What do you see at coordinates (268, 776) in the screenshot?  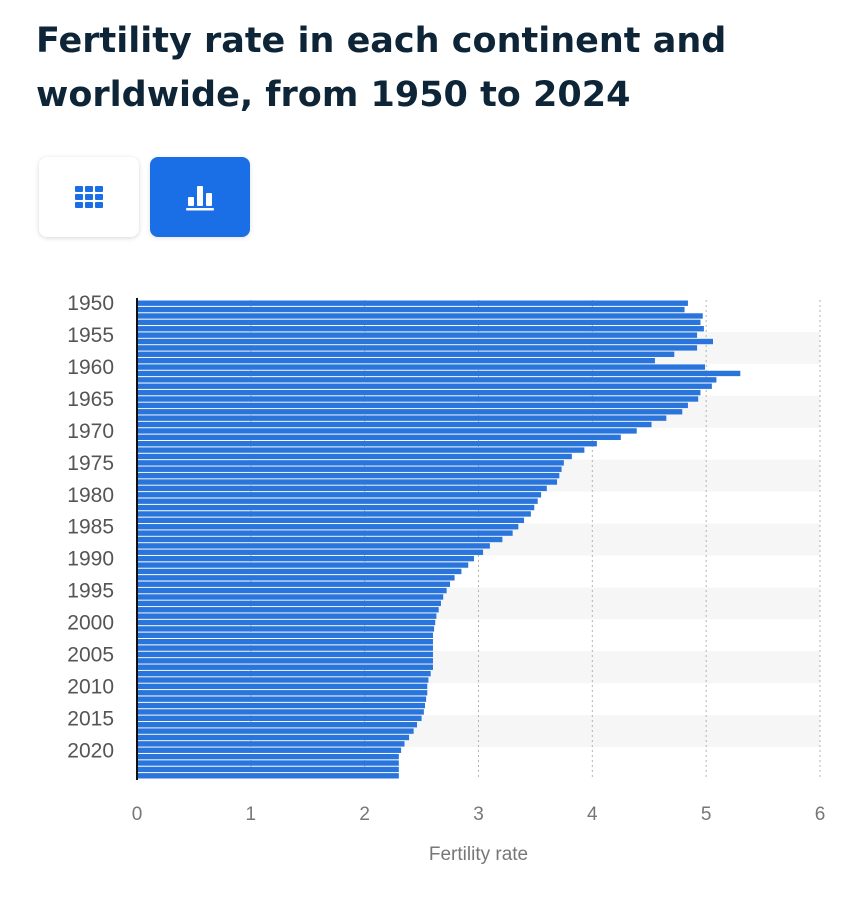 I see `bar-2024` at bounding box center [268, 776].